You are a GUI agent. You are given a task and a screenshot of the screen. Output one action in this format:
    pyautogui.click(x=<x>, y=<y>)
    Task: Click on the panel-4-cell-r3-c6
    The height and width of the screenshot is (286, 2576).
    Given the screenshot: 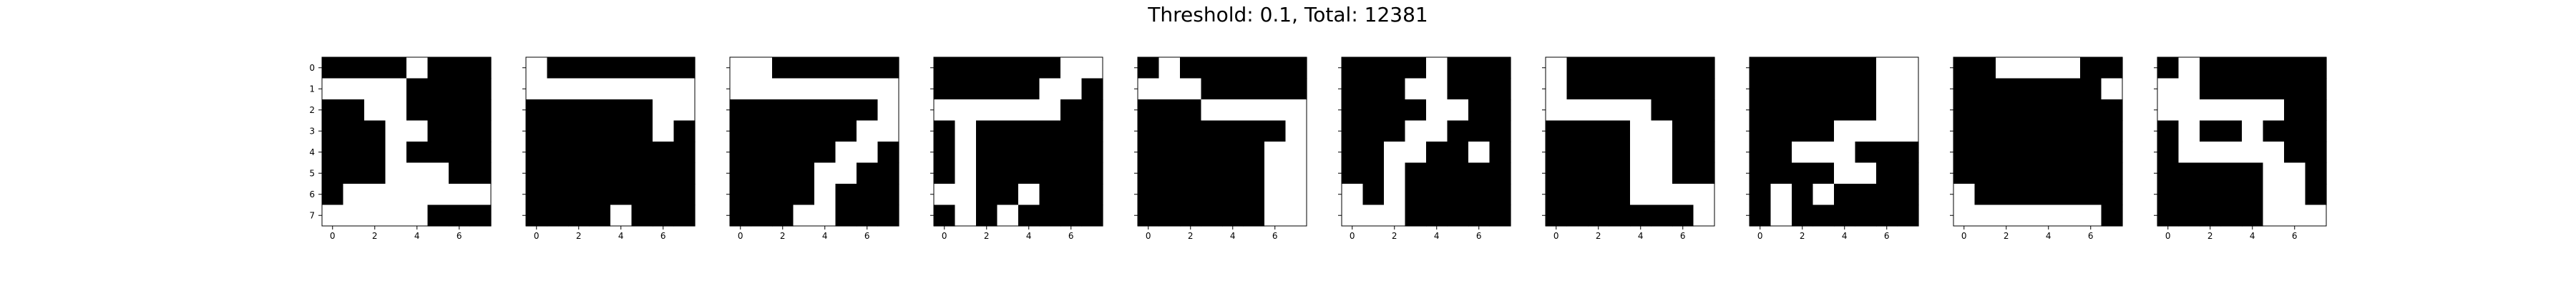 What is the action you would take?
    pyautogui.click(x=1071, y=131)
    